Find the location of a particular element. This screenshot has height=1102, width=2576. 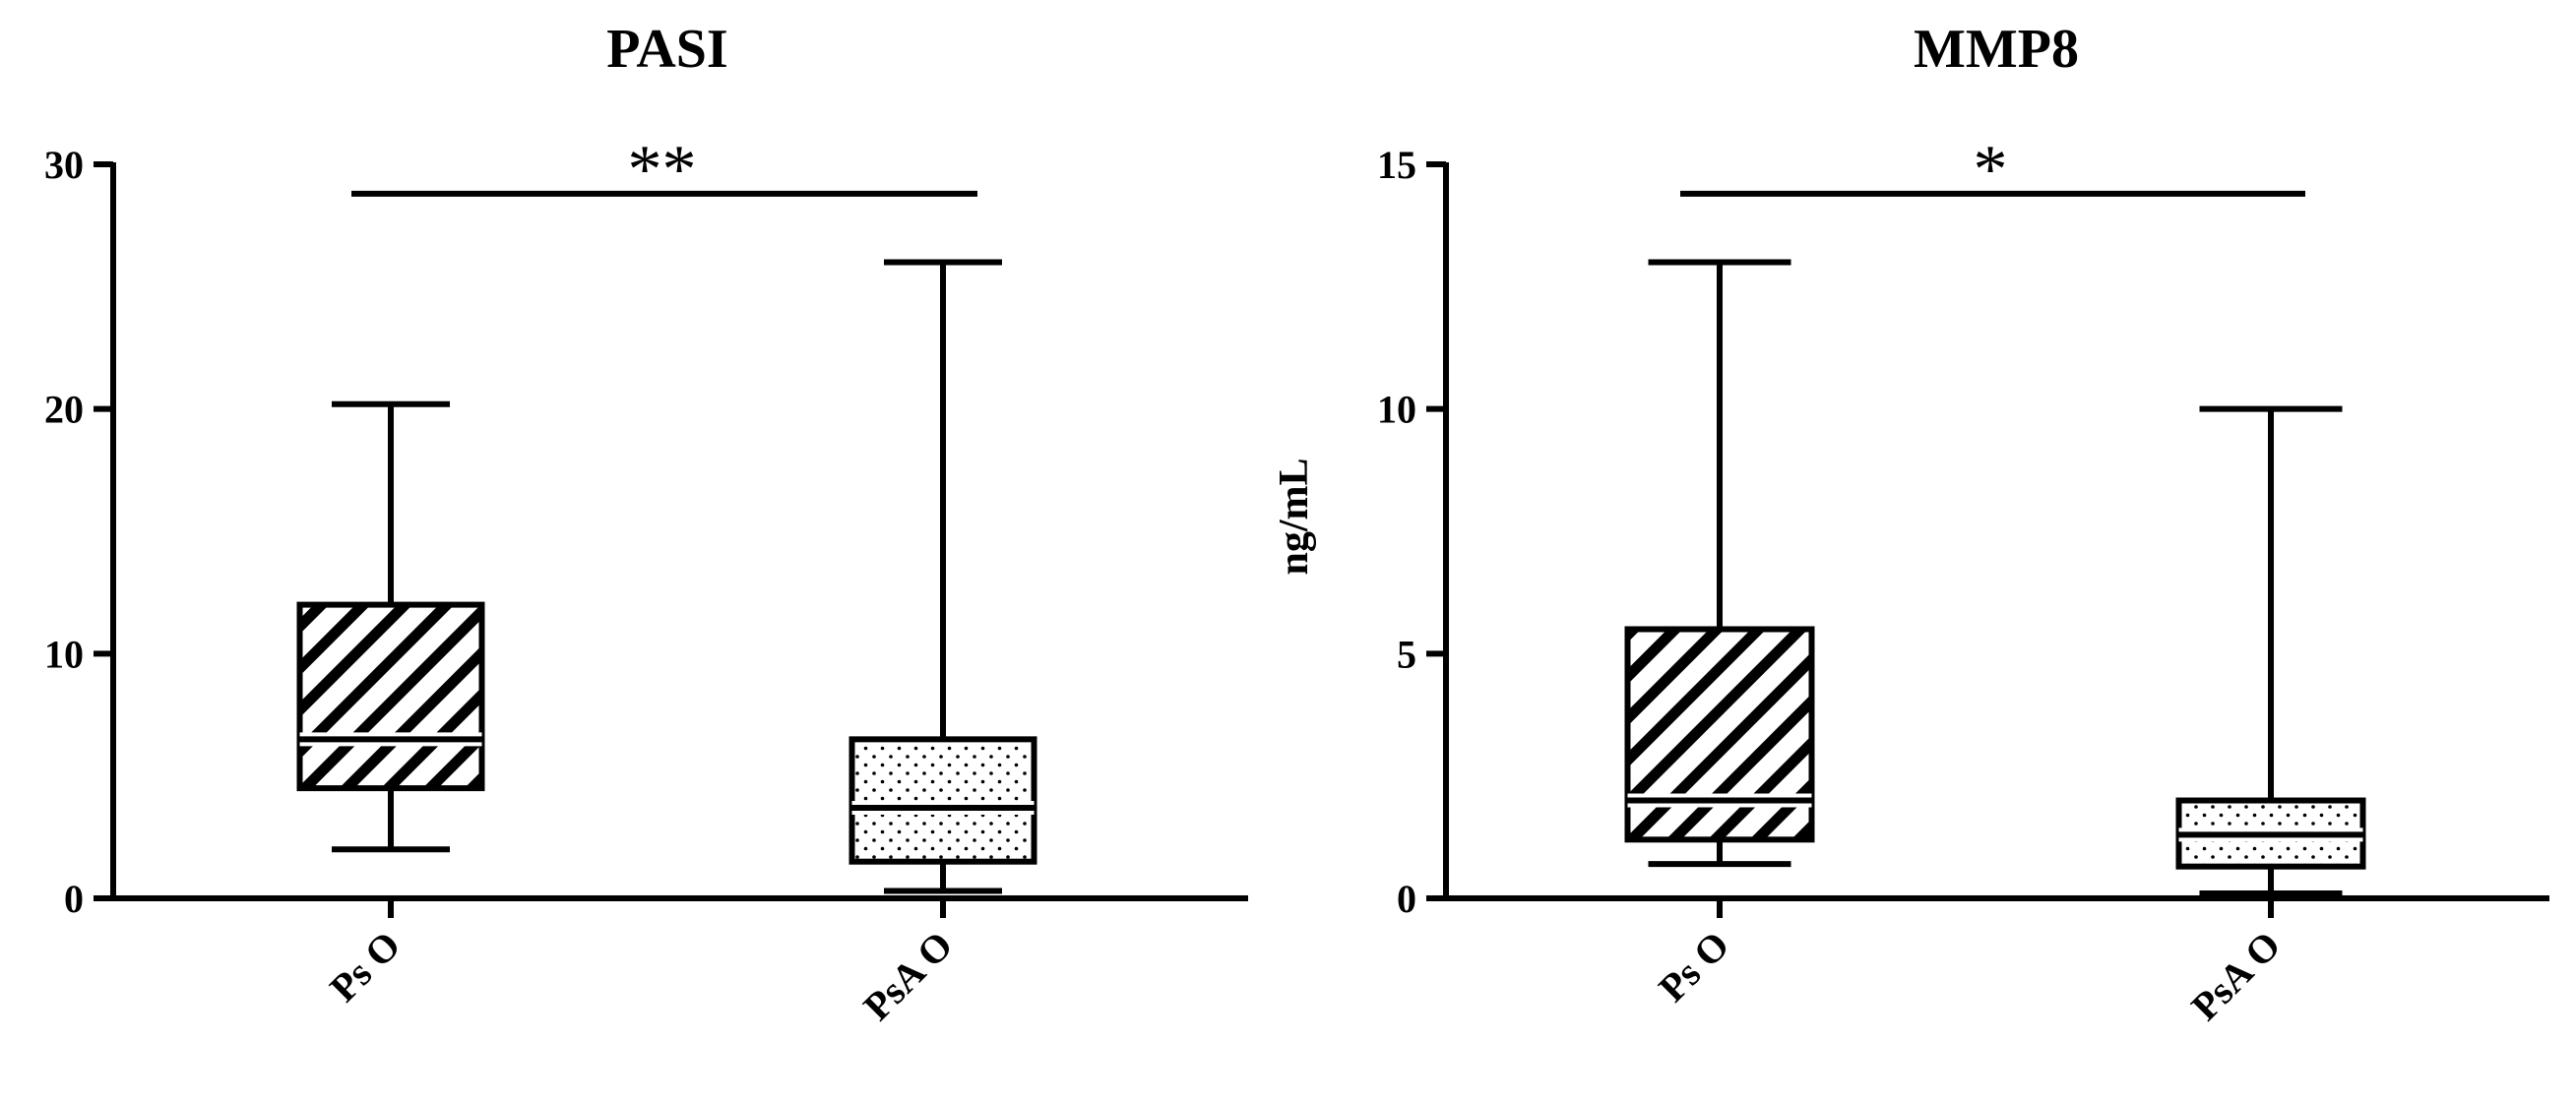

significance-stars: * is located at coordinates (1991, 170).